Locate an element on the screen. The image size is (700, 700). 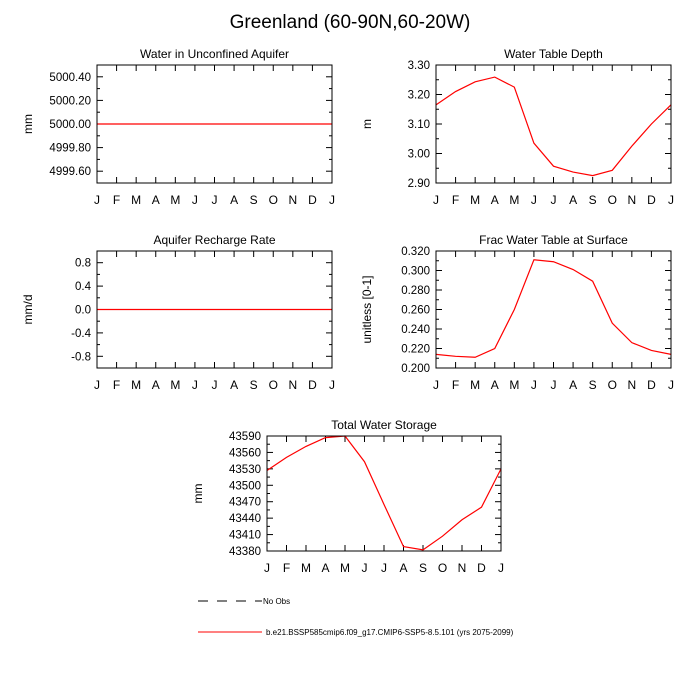
legend-label-no-obs: No Obs is located at coordinates (276, 601).